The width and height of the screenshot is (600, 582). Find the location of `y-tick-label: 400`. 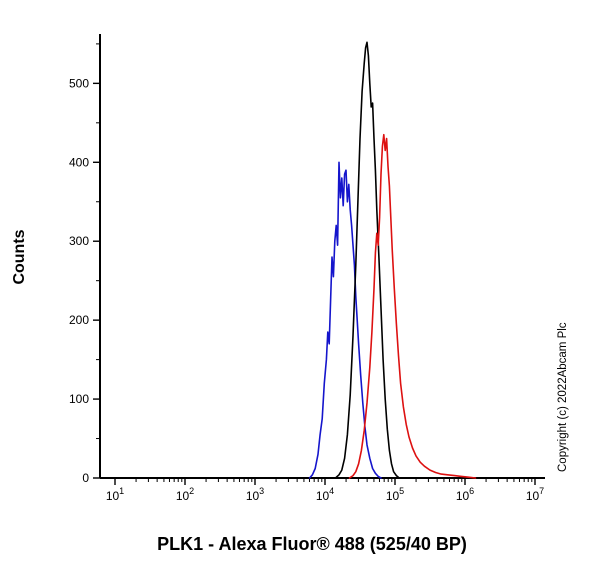

y-tick-label: 400 is located at coordinates (79, 162).